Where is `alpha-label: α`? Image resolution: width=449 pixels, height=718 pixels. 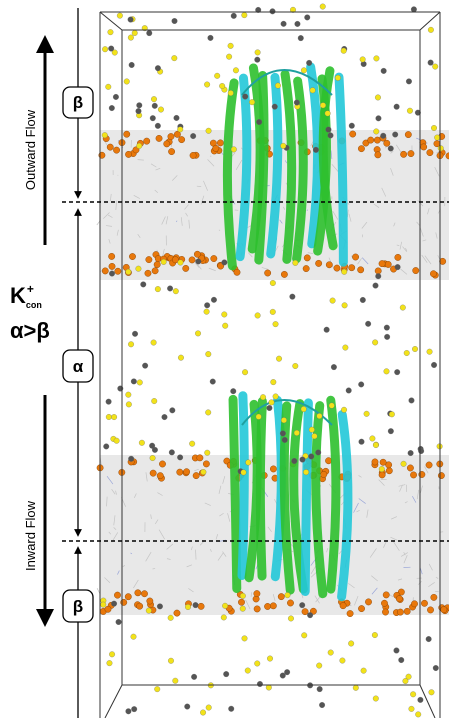 alpha-label: α is located at coordinates (78, 366).